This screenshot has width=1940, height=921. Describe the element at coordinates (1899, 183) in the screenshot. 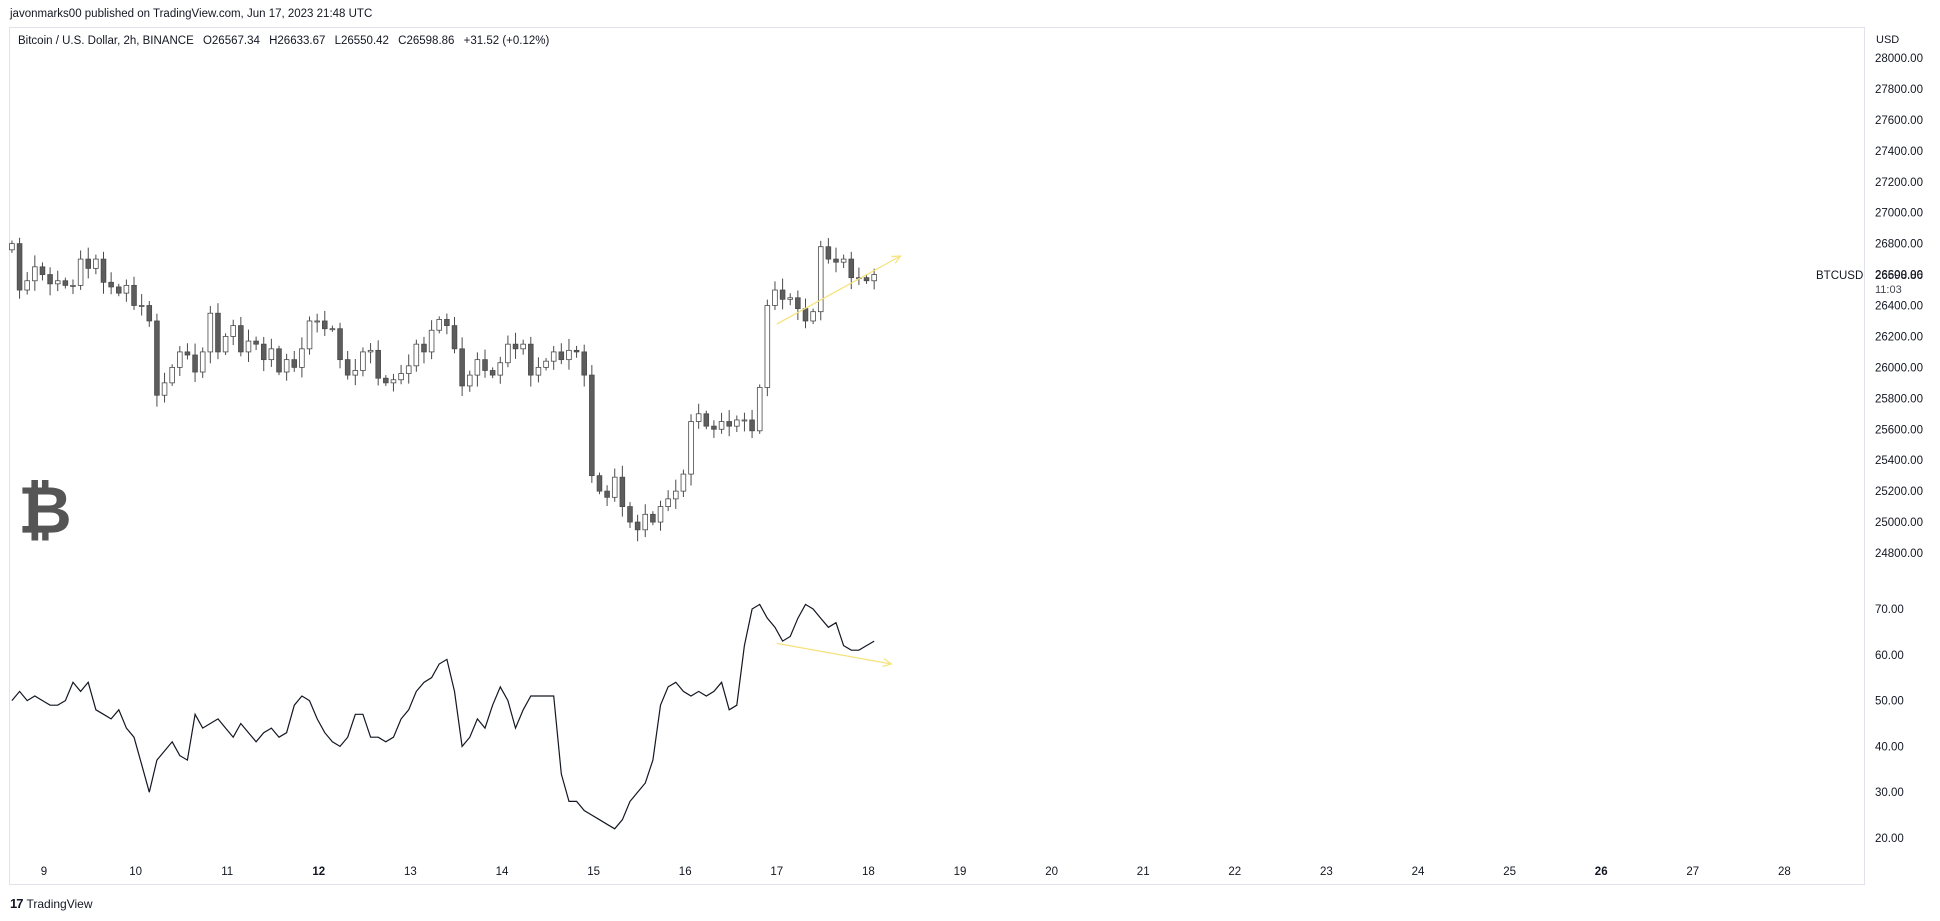

I see `price-tick-label: 27200.00` at that location.